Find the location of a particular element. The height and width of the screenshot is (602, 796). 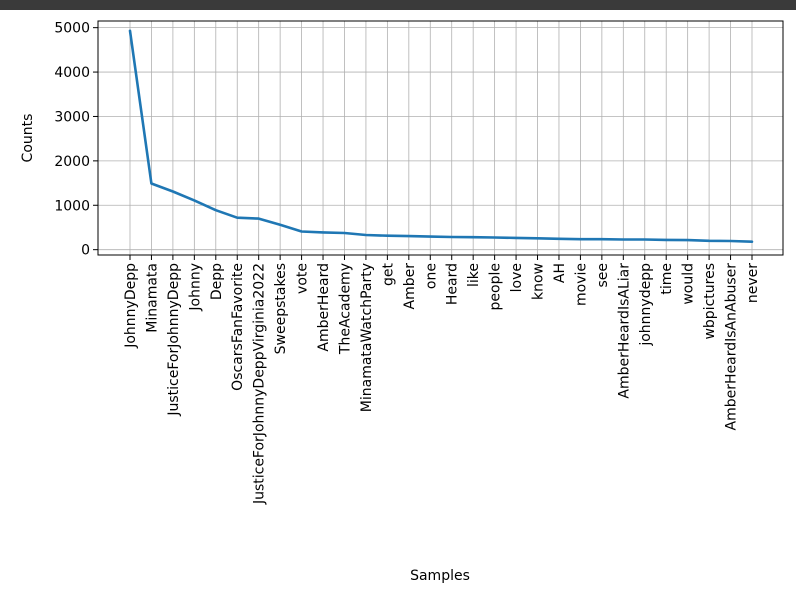

x-tick-label: movie is located at coordinates (581, 284).